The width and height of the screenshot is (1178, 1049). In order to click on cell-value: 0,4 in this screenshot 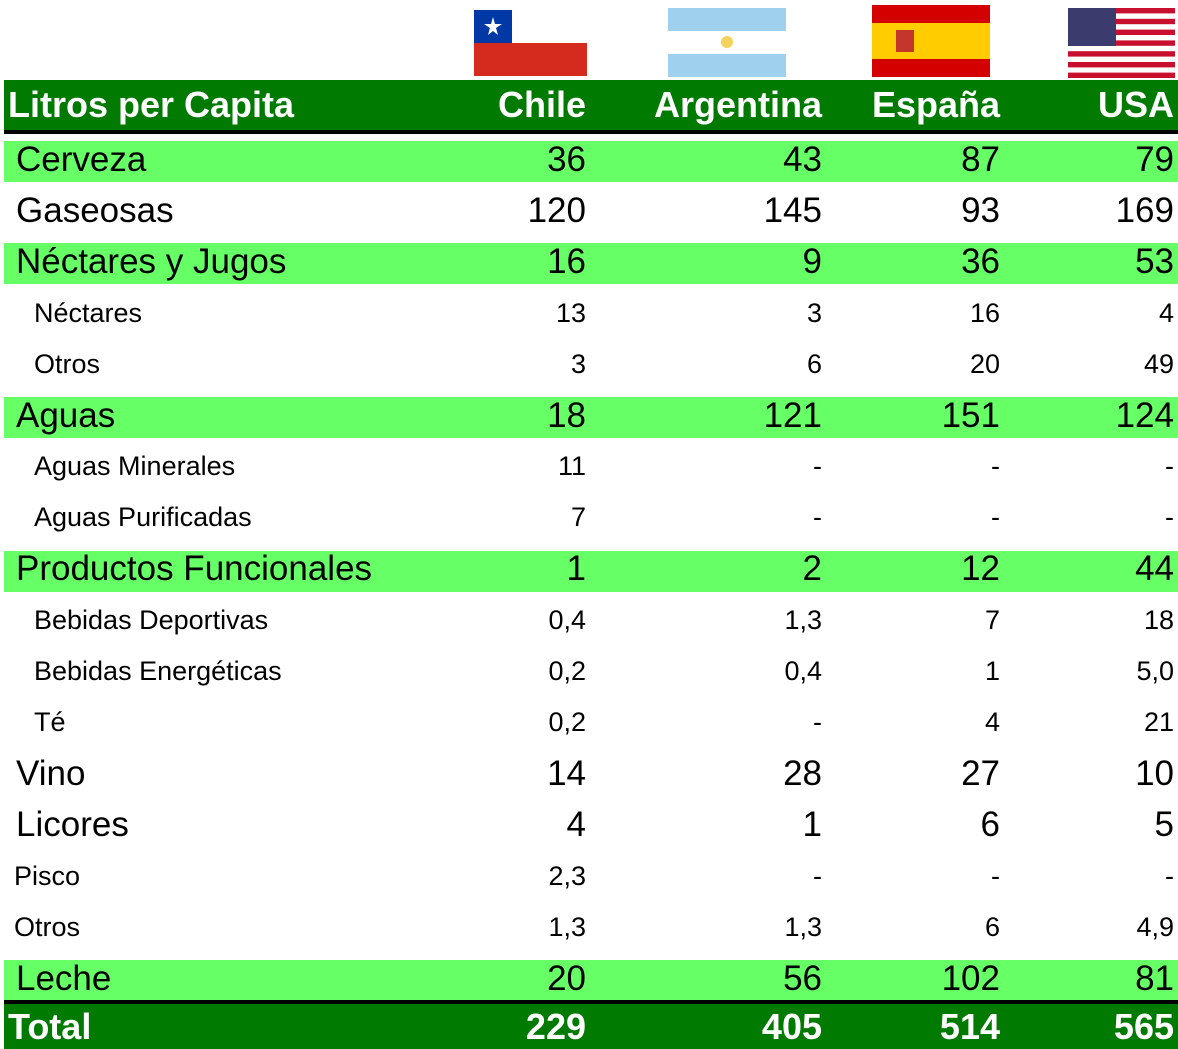, I will do `click(803, 671)`.